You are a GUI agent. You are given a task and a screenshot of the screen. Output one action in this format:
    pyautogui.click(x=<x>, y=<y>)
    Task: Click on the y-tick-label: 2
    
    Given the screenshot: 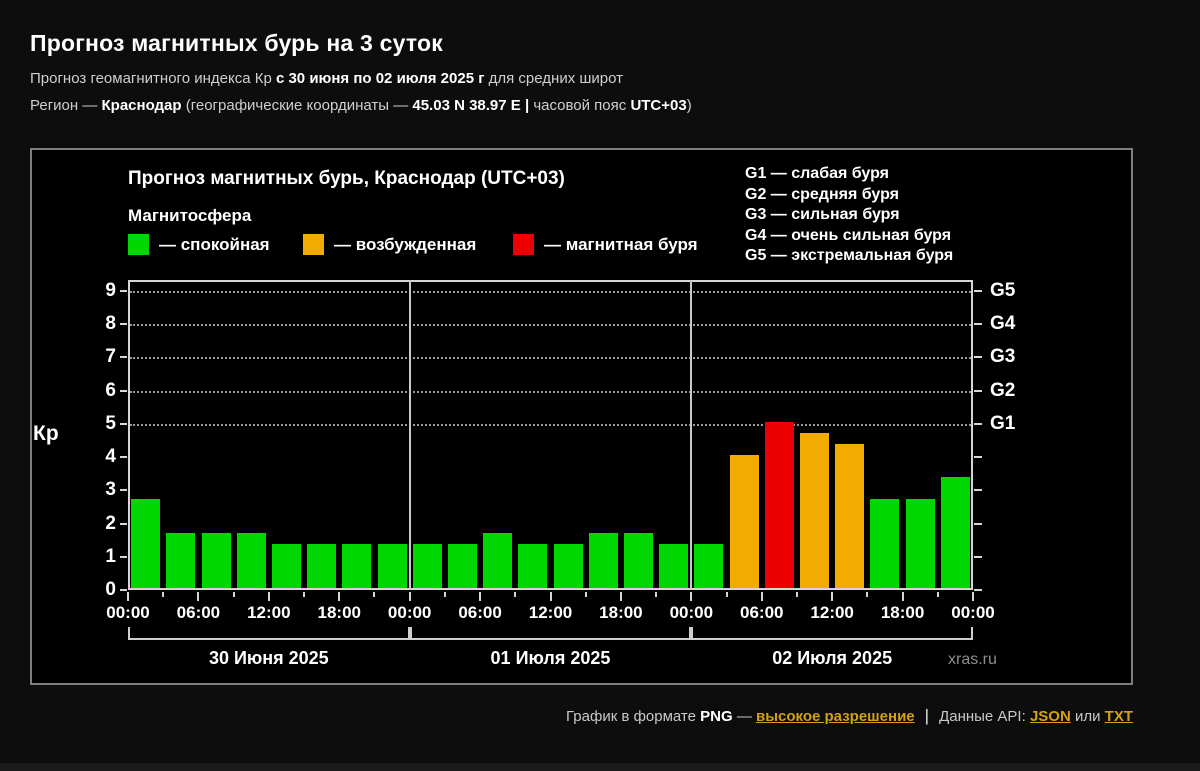 What is the action you would take?
    pyautogui.click(x=110, y=523)
    